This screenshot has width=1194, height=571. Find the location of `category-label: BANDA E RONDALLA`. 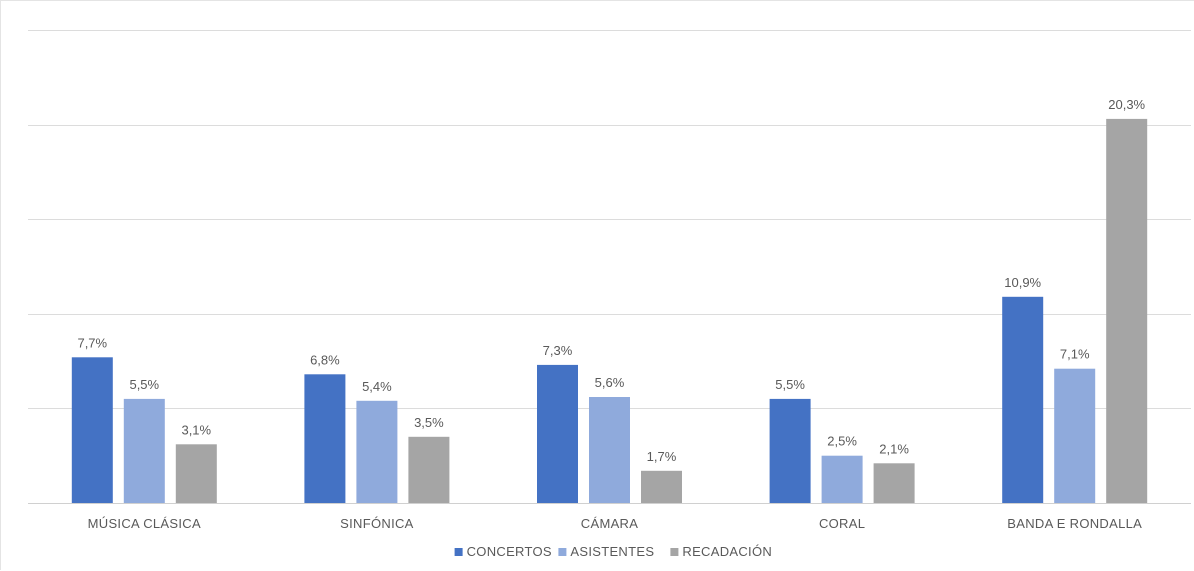

category-label: BANDA E RONDALLA is located at coordinates (1074, 523).